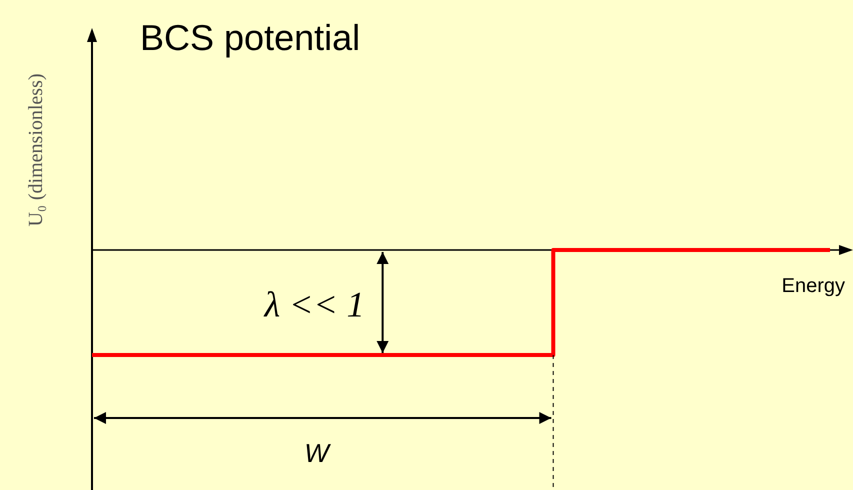  What do you see at coordinates (314, 304) in the screenshot?
I see `annotation: λ << 1` at bounding box center [314, 304].